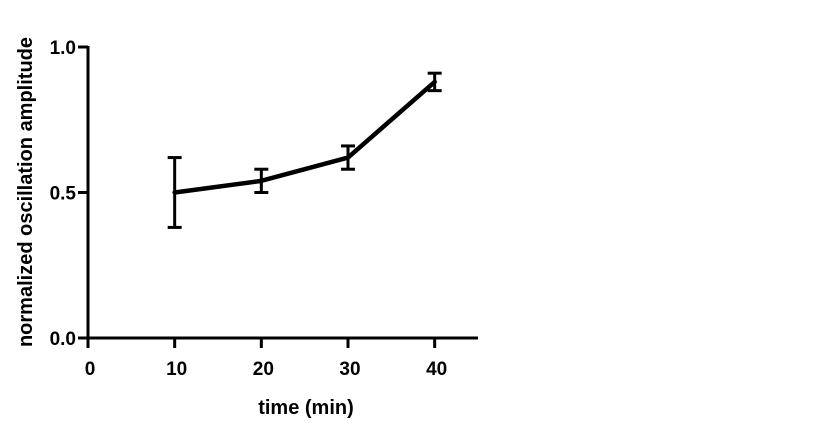  I want to click on y-tick-label: 1.0, so click(63, 48).